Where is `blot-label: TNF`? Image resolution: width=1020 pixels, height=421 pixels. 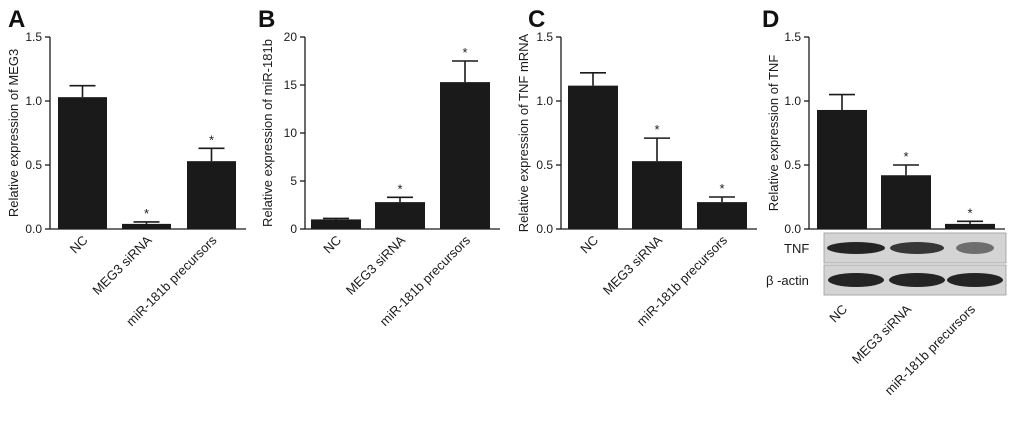 blot-label: TNF is located at coordinates (796, 248).